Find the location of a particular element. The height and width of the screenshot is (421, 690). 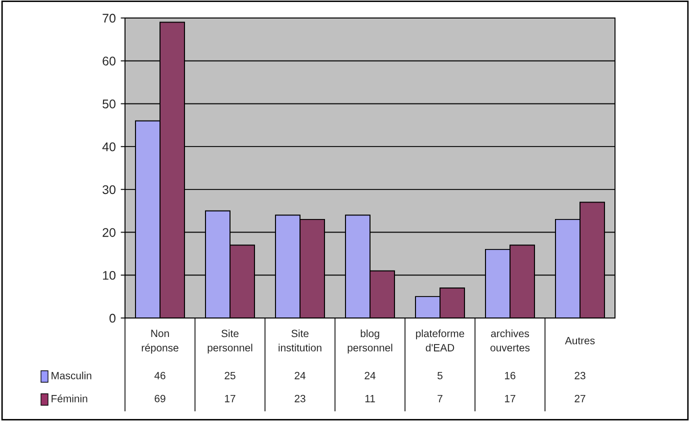

y-tick-label: 60 is located at coordinates (109, 61).